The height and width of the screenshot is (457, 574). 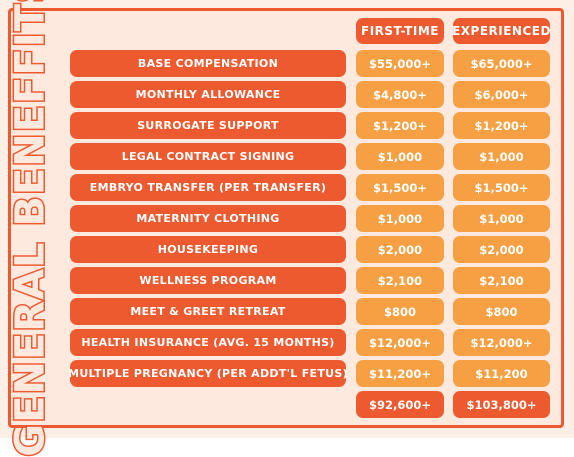 I want to click on experienced-value: $12,000+, so click(x=501, y=342).